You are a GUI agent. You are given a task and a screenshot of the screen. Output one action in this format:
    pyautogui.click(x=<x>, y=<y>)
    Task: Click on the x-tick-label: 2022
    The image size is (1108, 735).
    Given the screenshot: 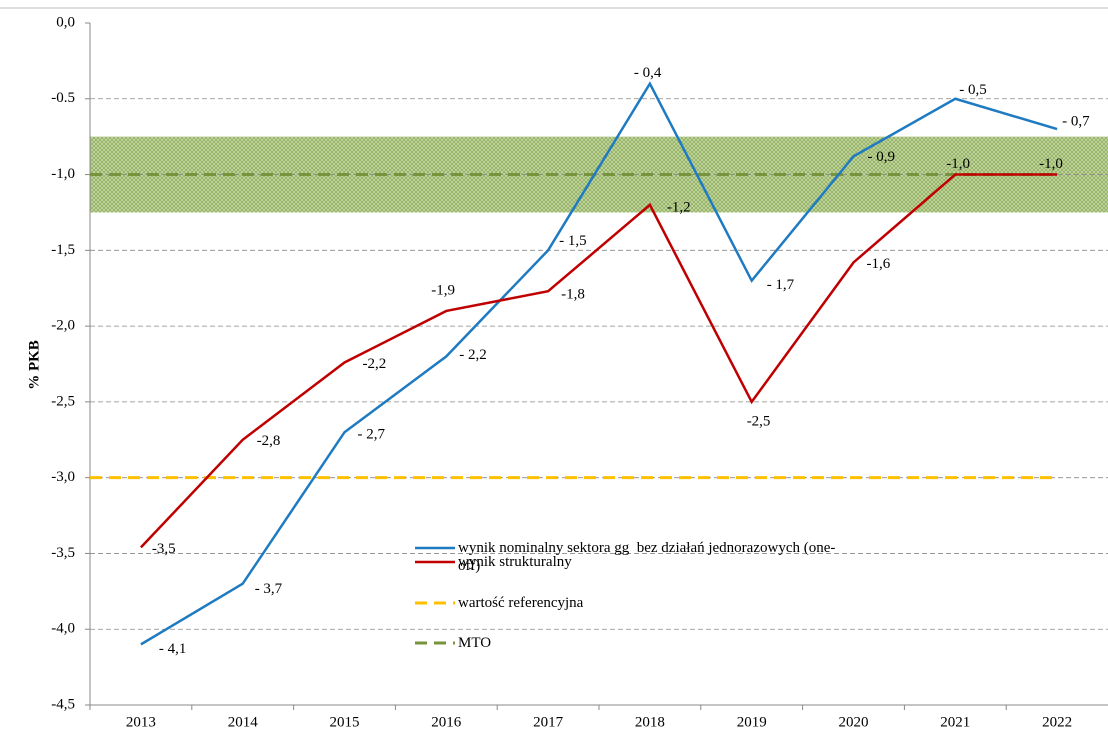 What is the action you would take?
    pyautogui.click(x=1057, y=722)
    